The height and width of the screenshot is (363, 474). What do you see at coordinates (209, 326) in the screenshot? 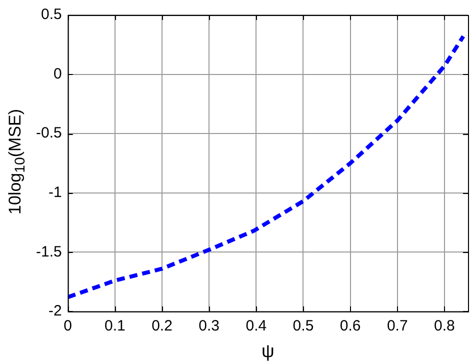
I see `x-tick-label: 0.3` at bounding box center [209, 326].